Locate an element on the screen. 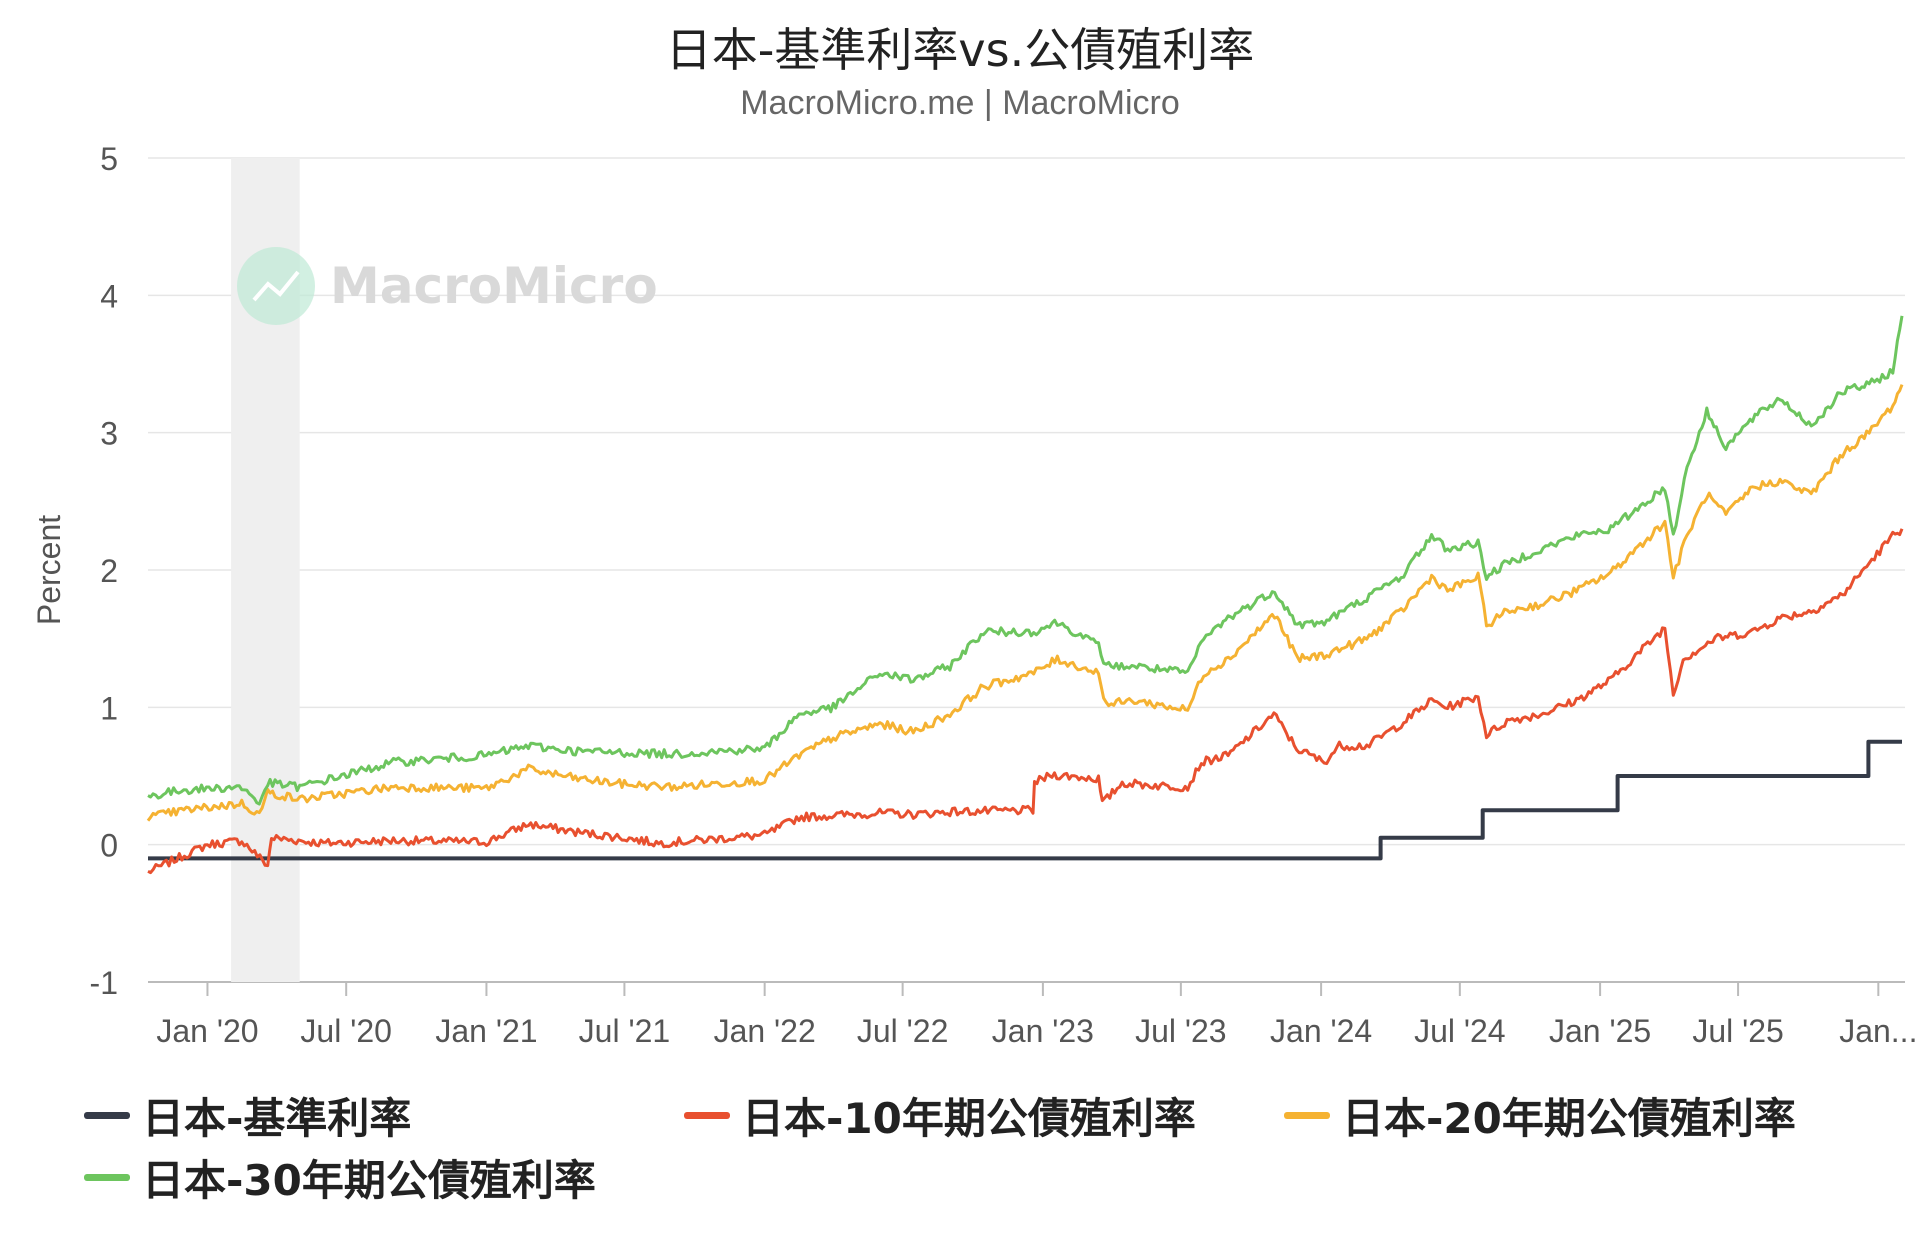 The image size is (1920, 1250). y-tick-label: 5 is located at coordinates (109, 159).